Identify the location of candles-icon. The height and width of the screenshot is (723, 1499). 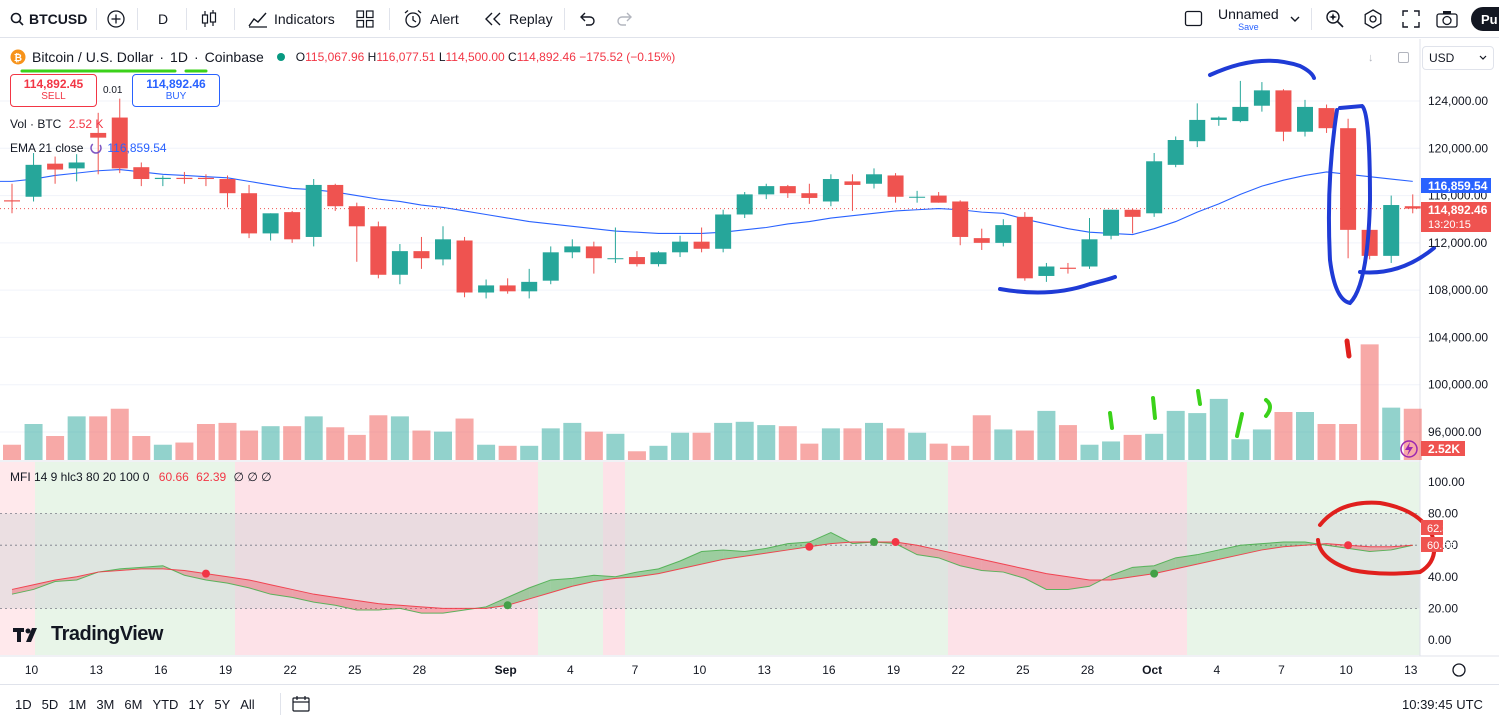
(209, 18).